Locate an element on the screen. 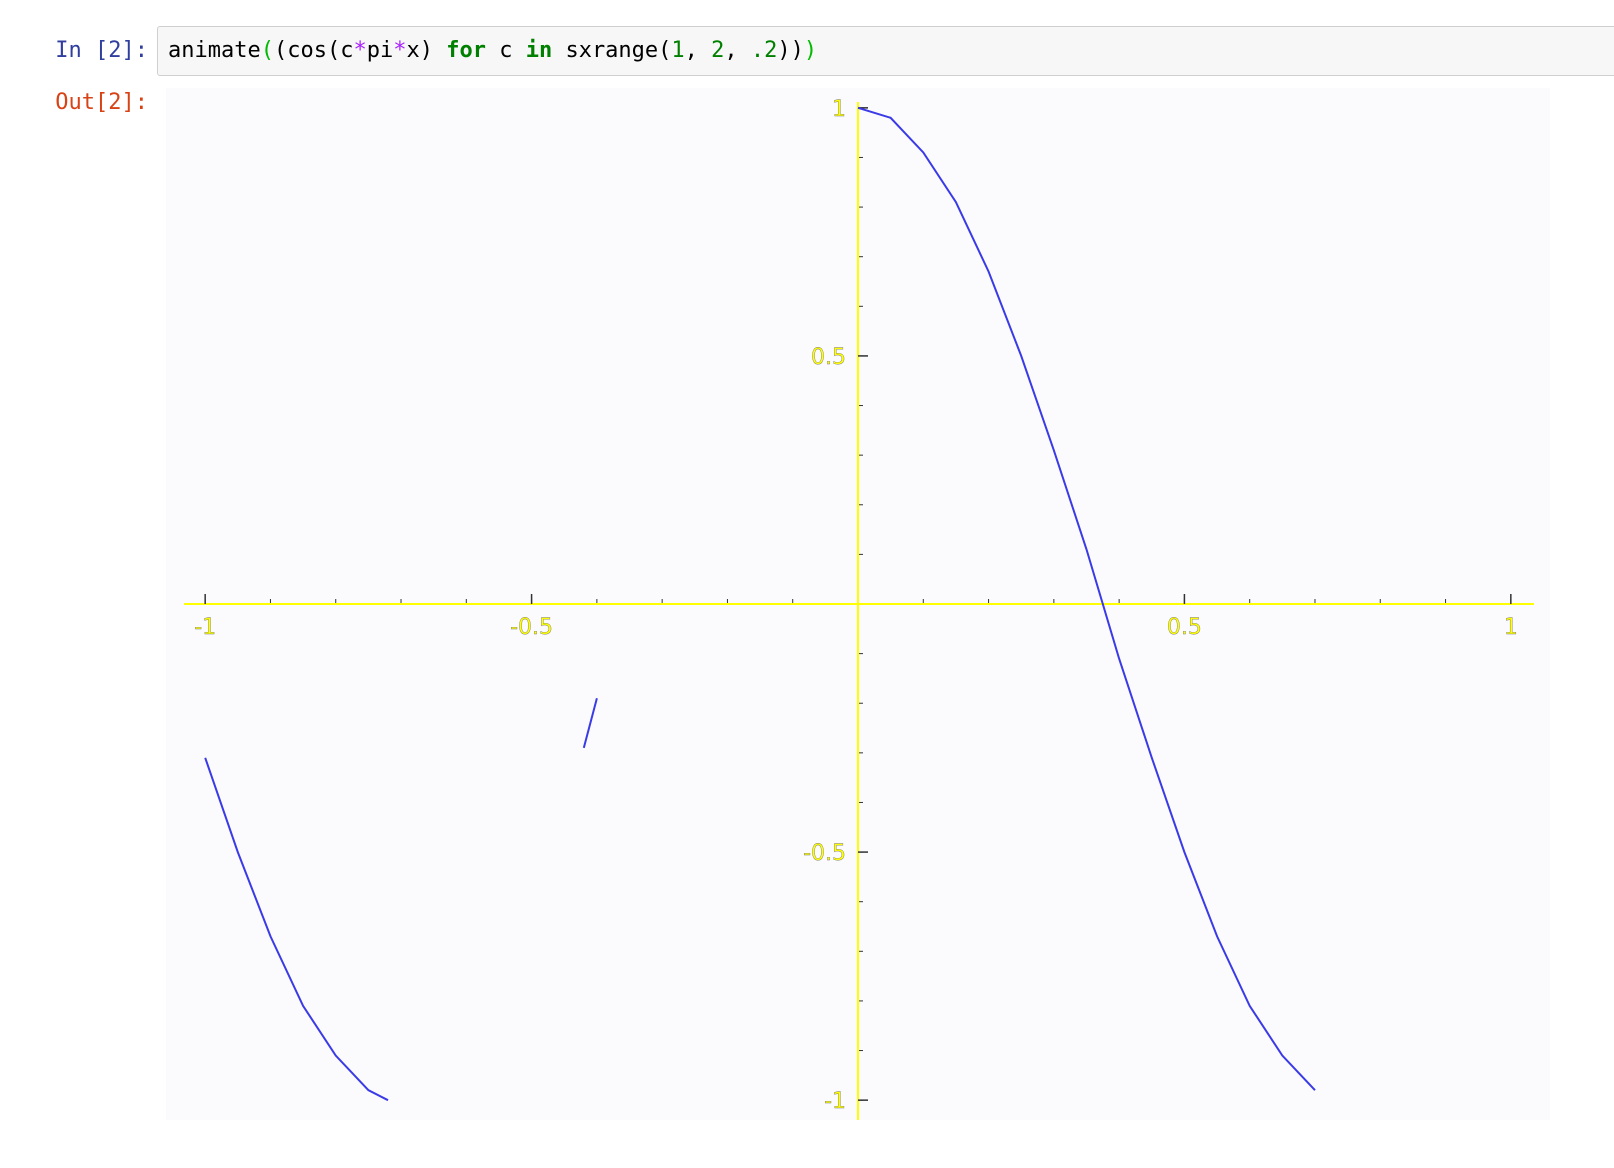  code-token: animate is located at coordinates (214, 50).